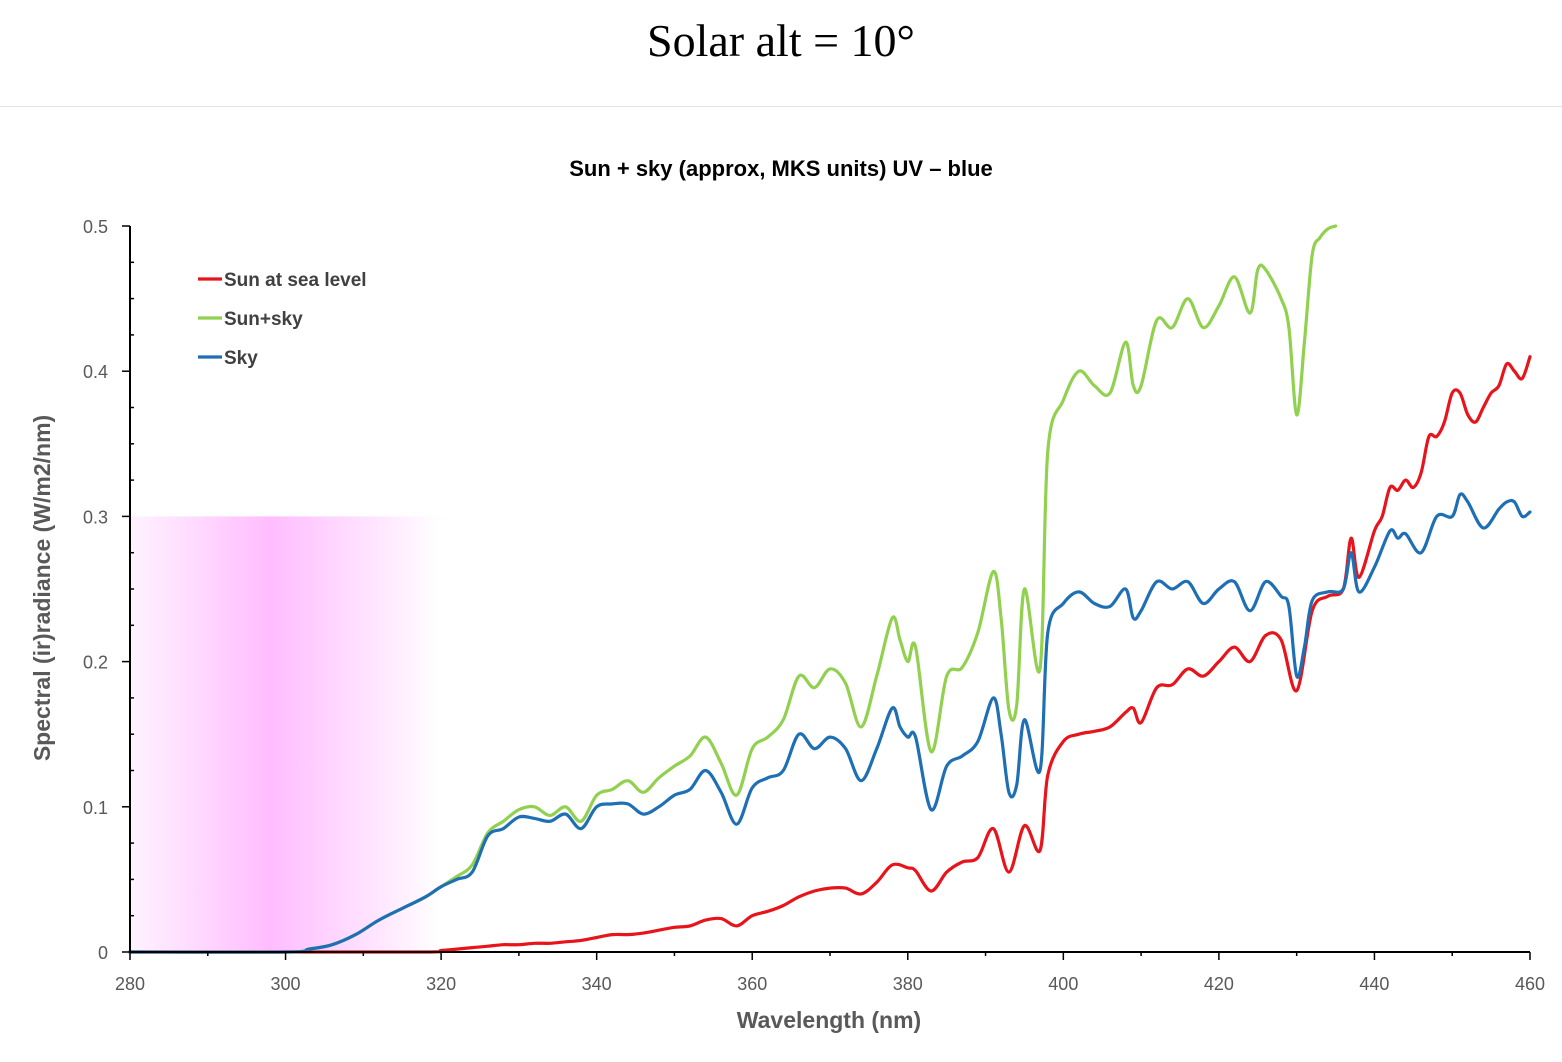 The height and width of the screenshot is (1062, 1562). I want to click on legend-label-0: Sun at sea level, so click(295, 280).